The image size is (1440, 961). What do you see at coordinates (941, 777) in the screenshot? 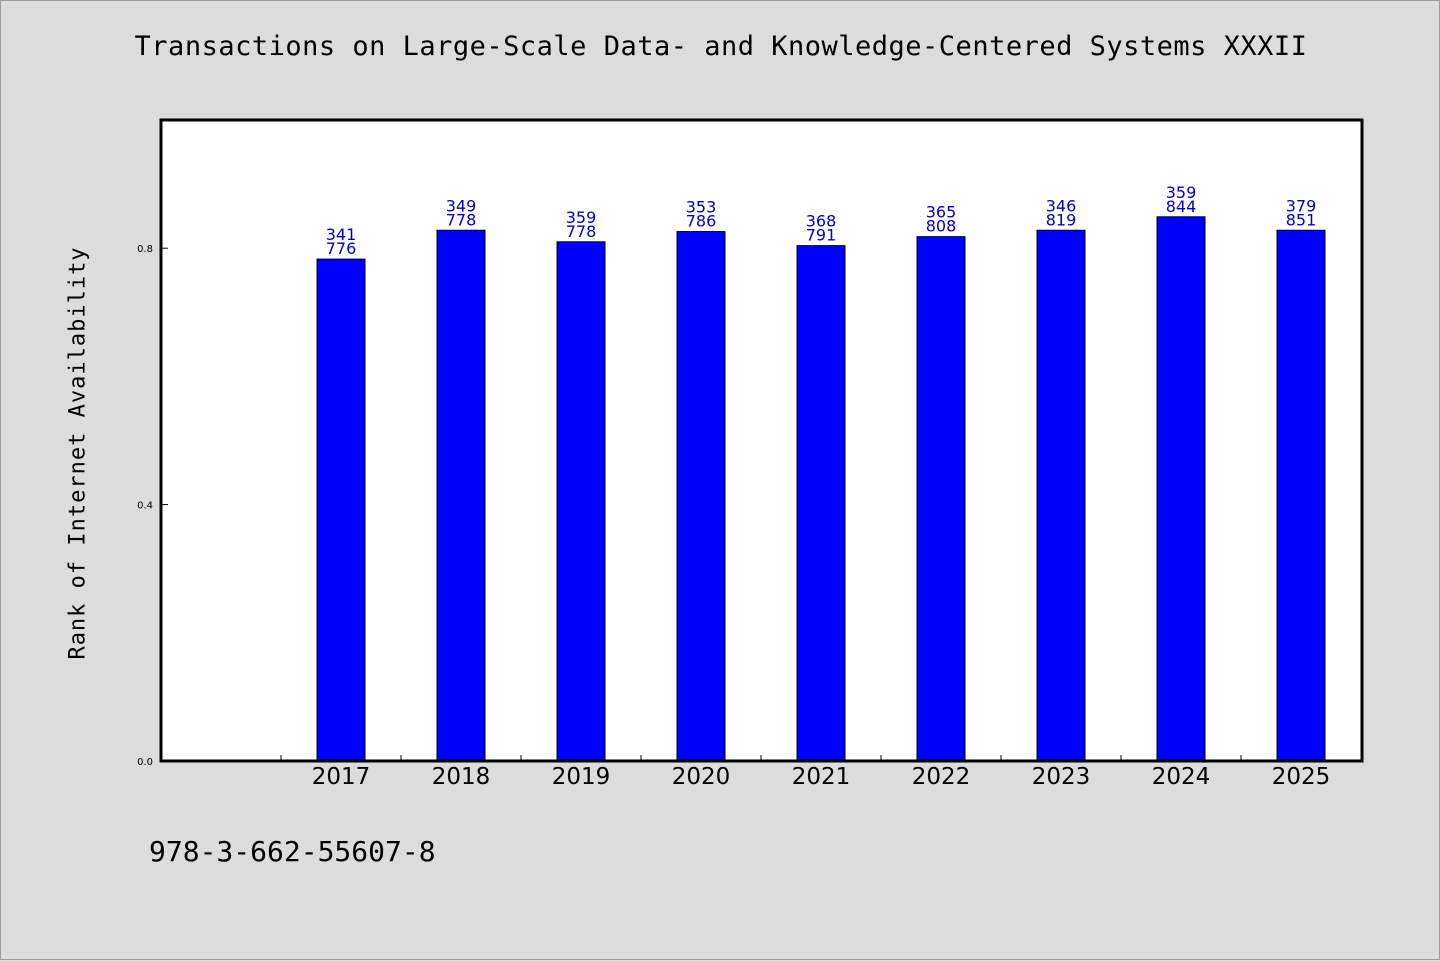
I see `x-tick-label: 2022` at bounding box center [941, 777].